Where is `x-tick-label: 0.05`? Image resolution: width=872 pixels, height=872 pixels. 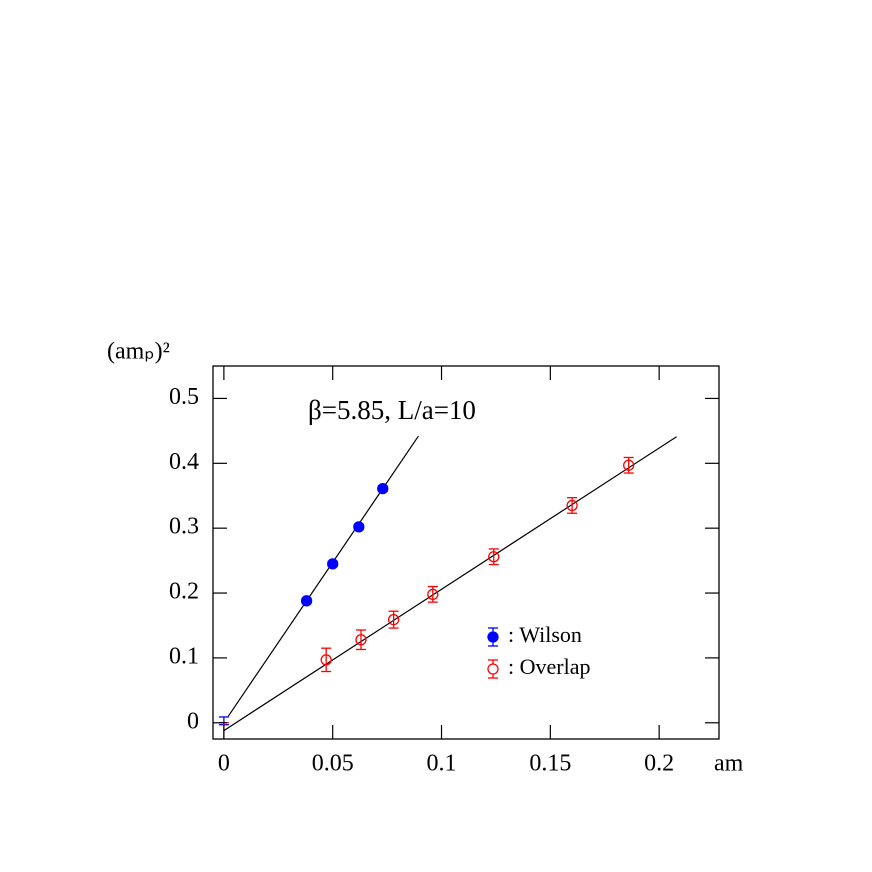
x-tick-label: 0.05 is located at coordinates (333, 764).